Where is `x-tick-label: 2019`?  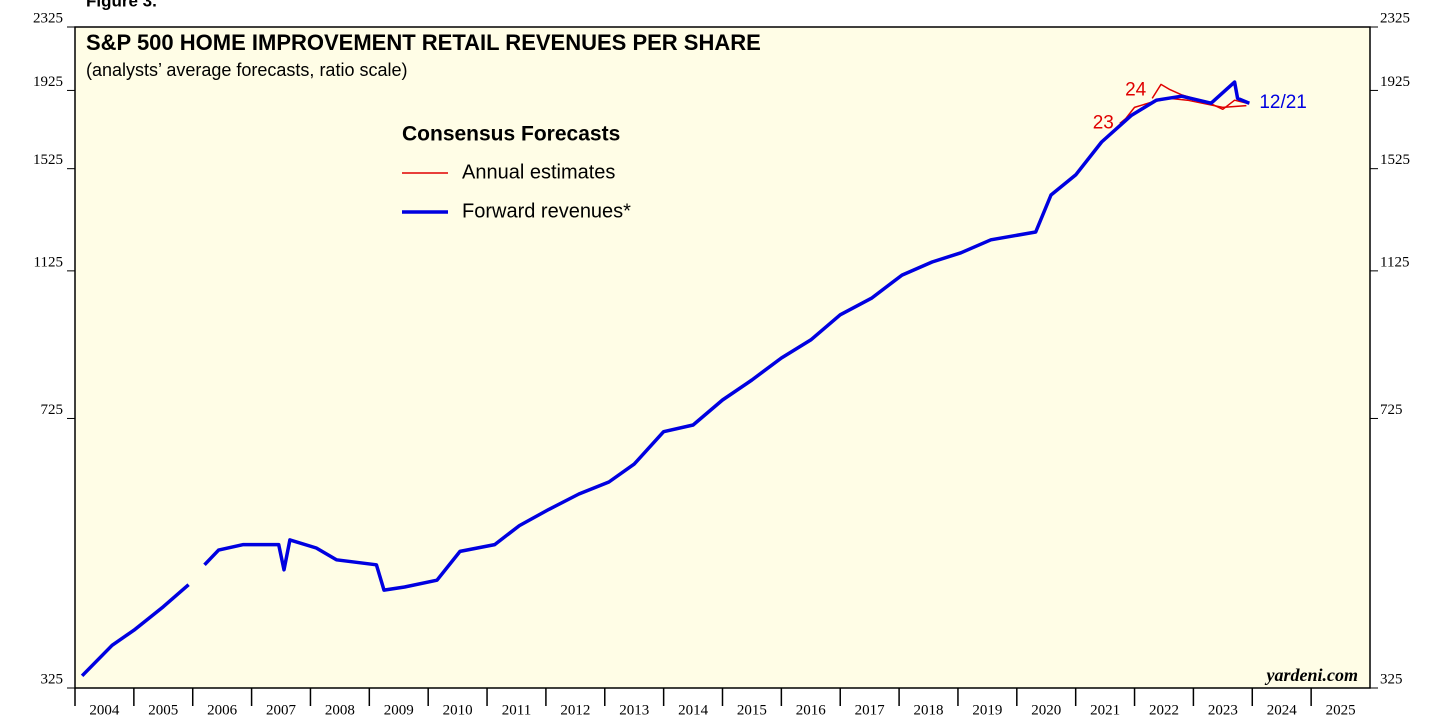
x-tick-label: 2019 is located at coordinates (987, 710).